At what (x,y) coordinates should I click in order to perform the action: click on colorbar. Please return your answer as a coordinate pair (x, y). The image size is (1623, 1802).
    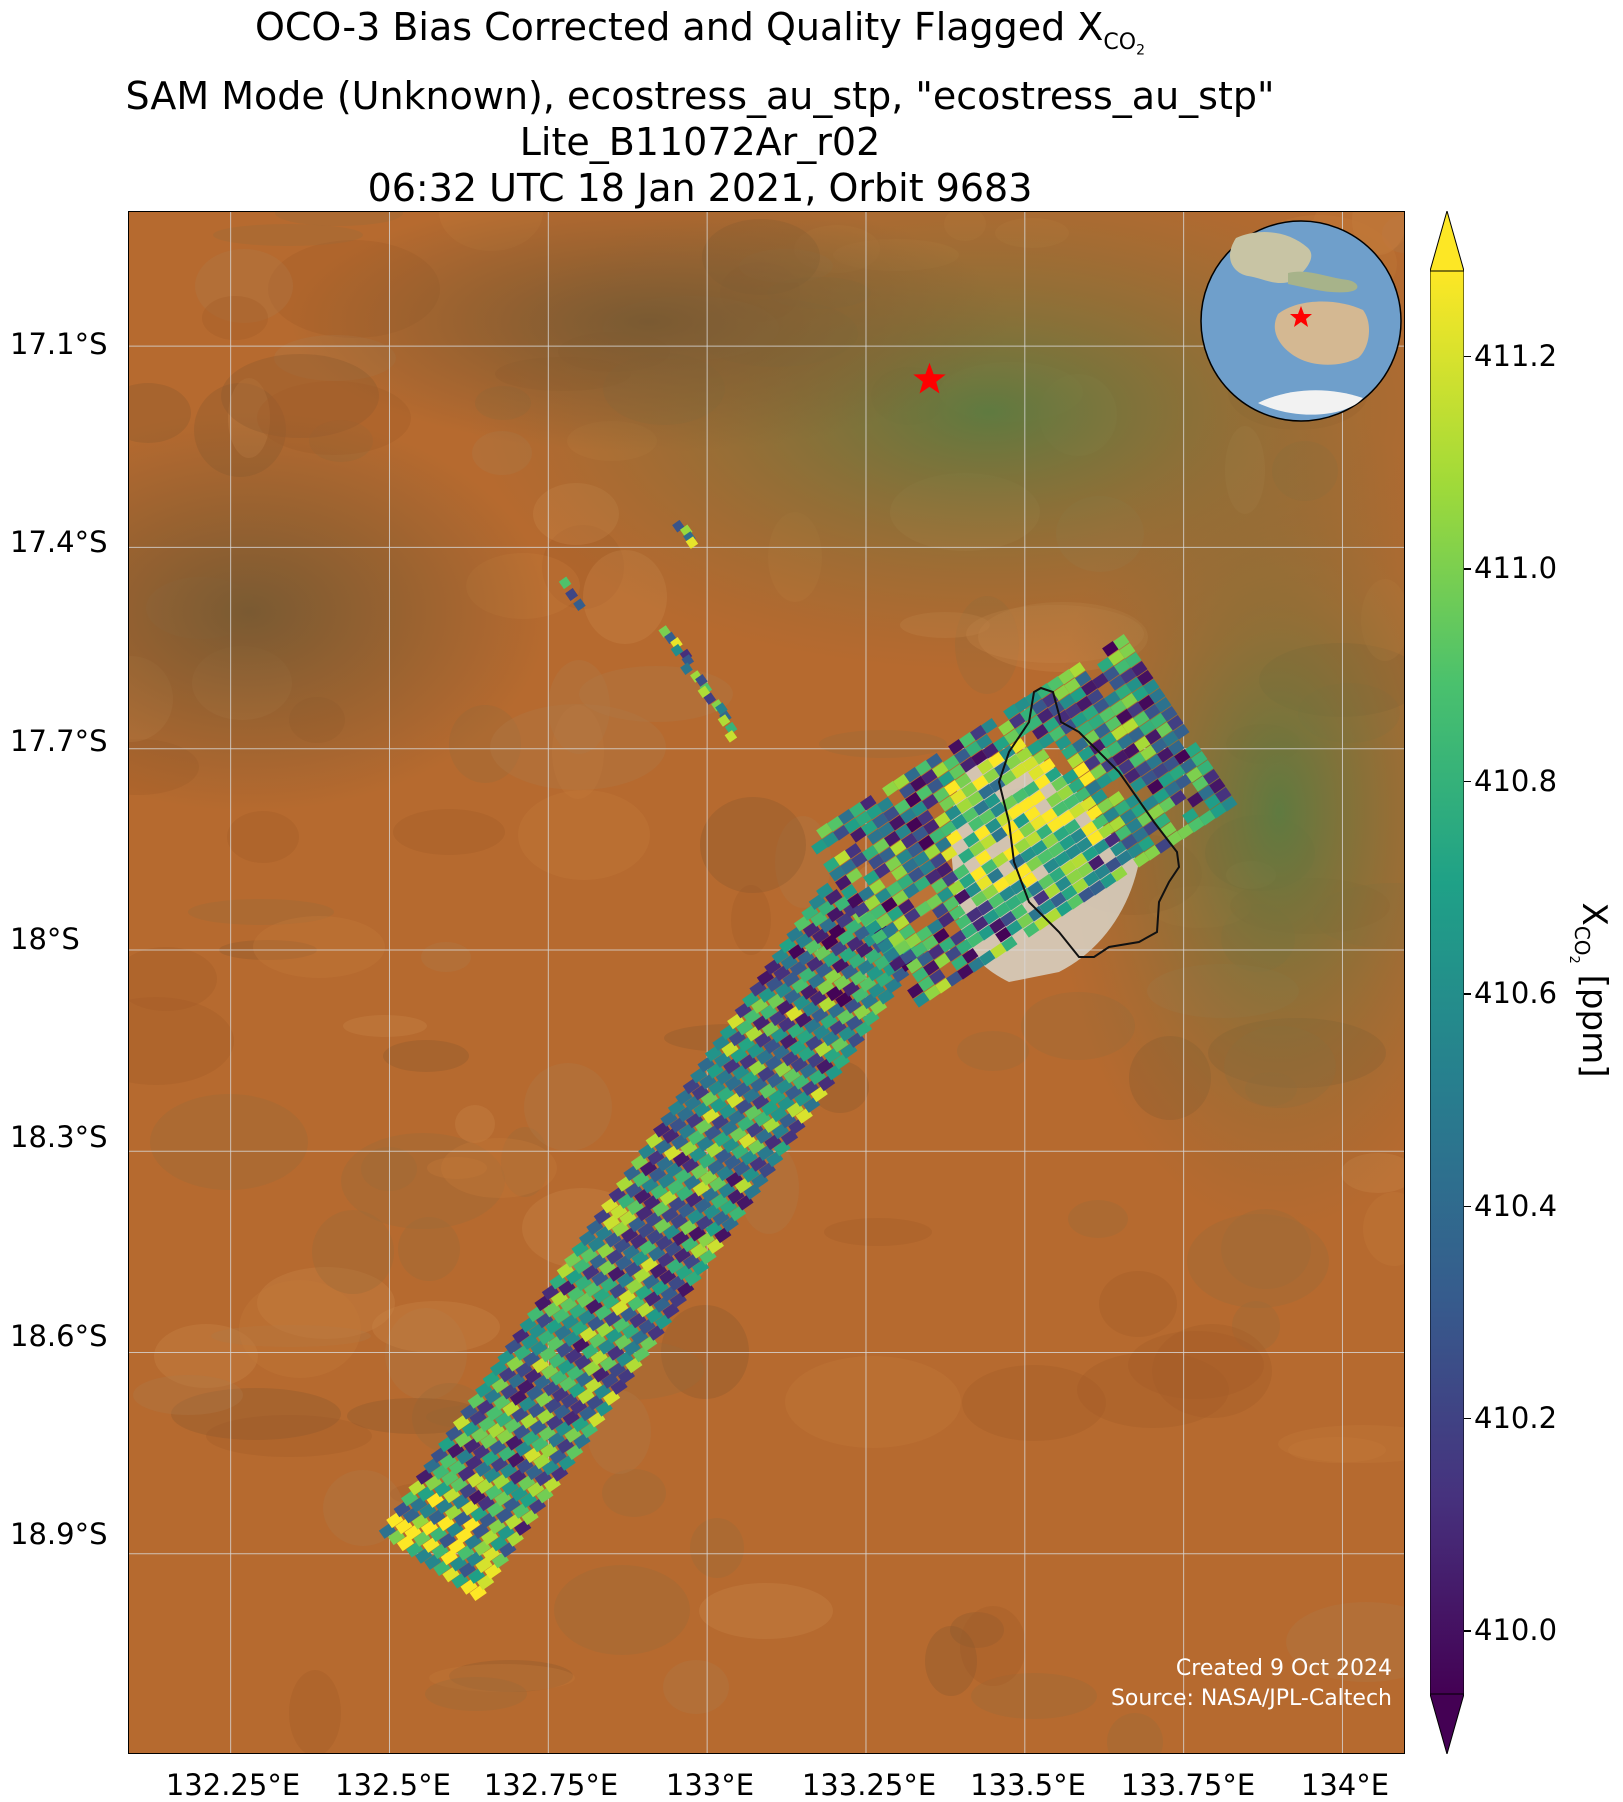
    Looking at the image, I should click on (1447, 982).